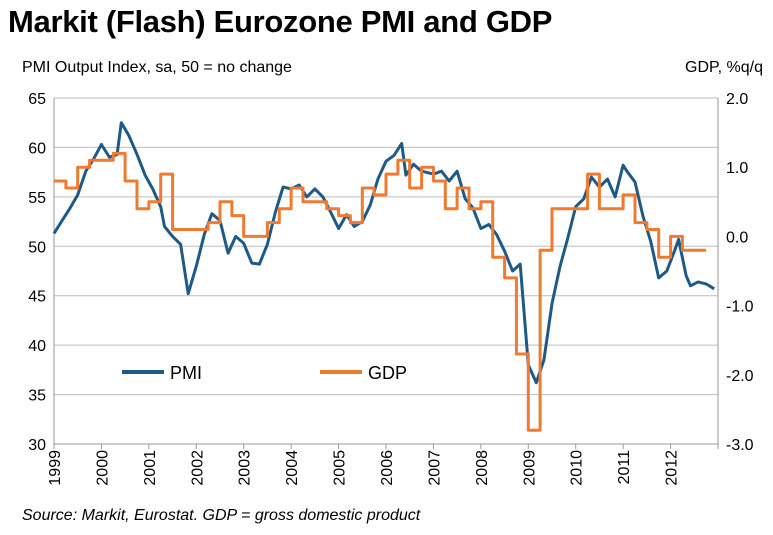  What do you see at coordinates (264, 373) in the screenshot?
I see `legend: PMI GDP` at bounding box center [264, 373].